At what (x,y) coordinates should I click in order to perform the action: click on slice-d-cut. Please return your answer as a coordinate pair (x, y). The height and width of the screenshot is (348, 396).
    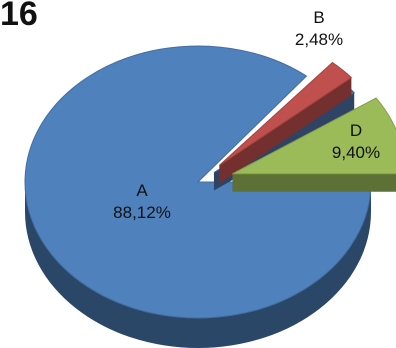
    Looking at the image, I should click on (314, 182).